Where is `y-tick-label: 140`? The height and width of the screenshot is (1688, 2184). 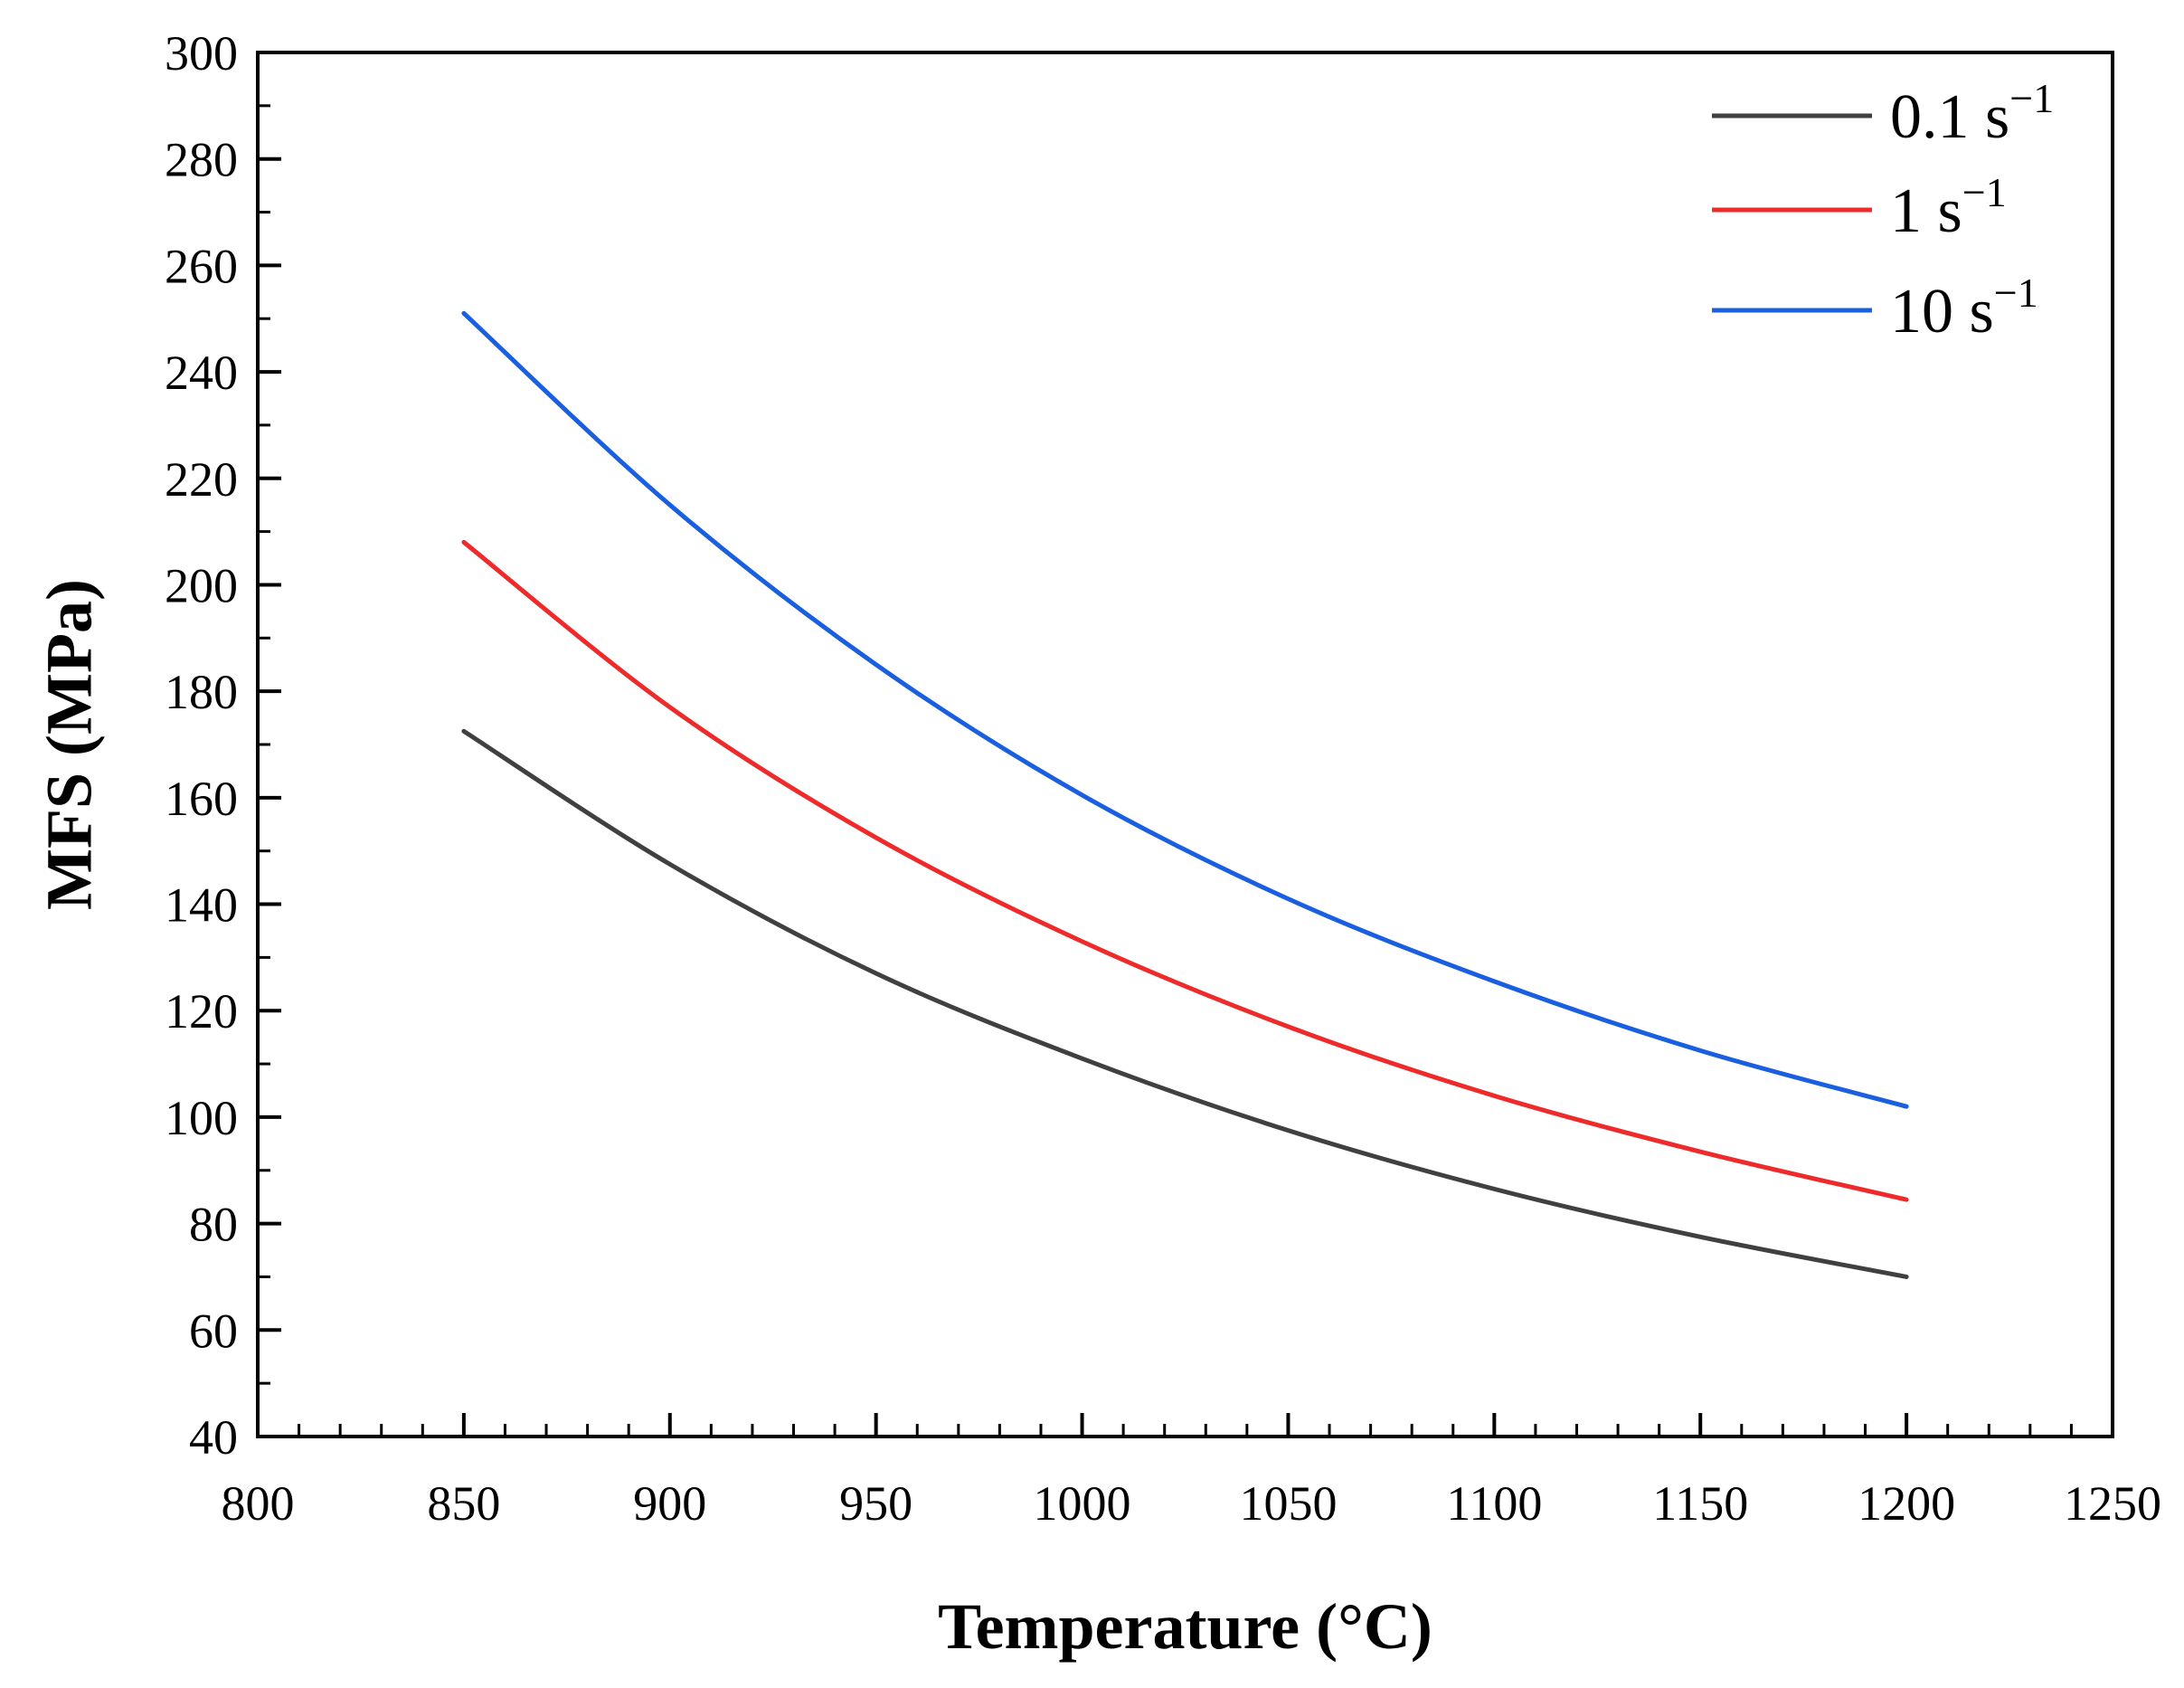
y-tick-label: 140 is located at coordinates (201, 905).